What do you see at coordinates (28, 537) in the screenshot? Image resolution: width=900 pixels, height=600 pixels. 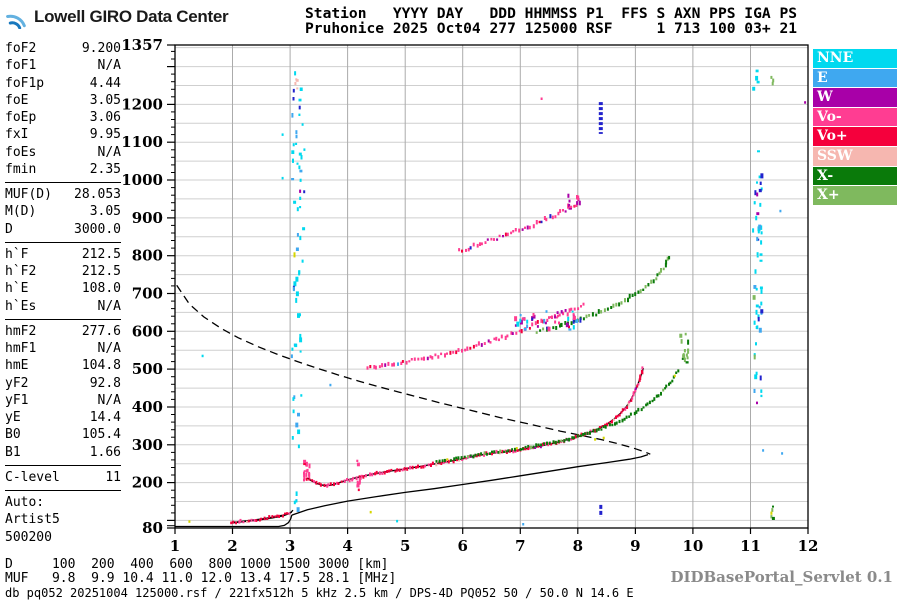 I see `autoscaling-info-line: 500200` at bounding box center [28, 537].